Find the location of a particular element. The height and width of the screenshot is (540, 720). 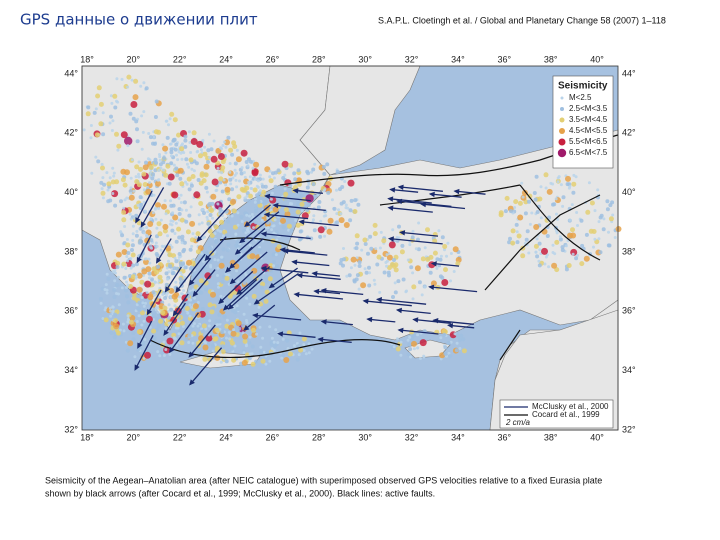

lat-label: 36° is located at coordinates (71, 311).